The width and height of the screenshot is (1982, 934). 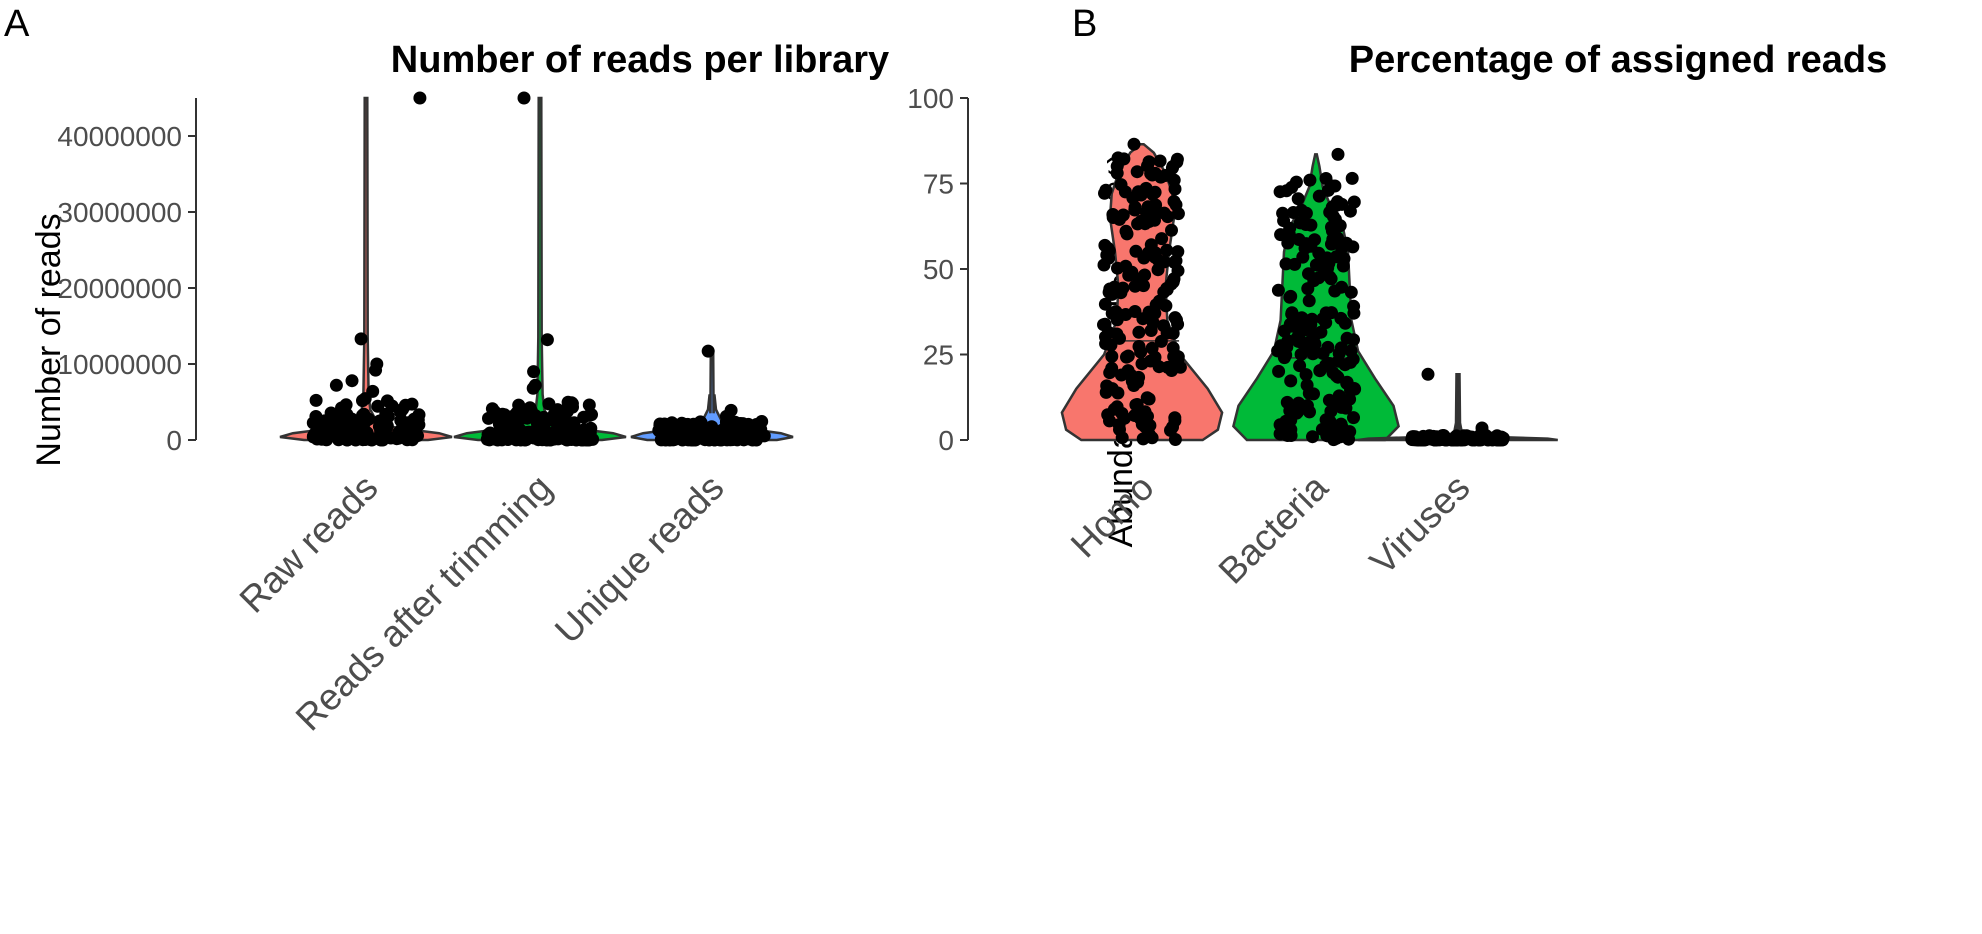 What do you see at coordinates (1270, 528) in the screenshot?
I see `panel-b-x-tick-labels: Homo Bacteria Viruses` at bounding box center [1270, 528].